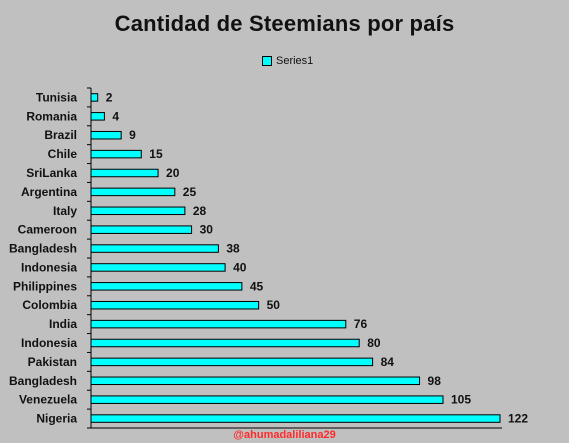 This screenshot has height=443, width=569. What do you see at coordinates (47, 230) in the screenshot?
I see `category-label: Cameroon` at bounding box center [47, 230].